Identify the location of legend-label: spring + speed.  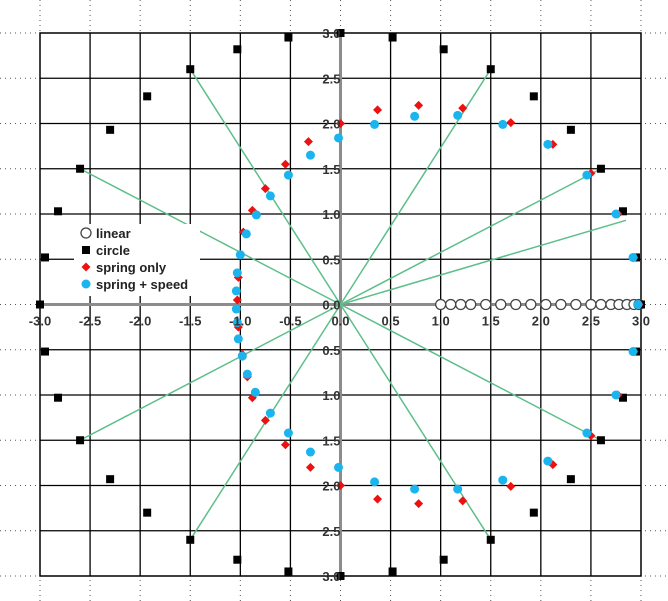
(142, 284).